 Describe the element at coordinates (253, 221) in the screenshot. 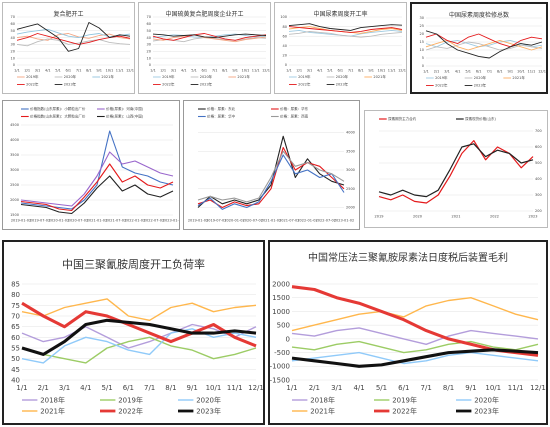

I see `x-tick-label: 2020-07-02` at that location.